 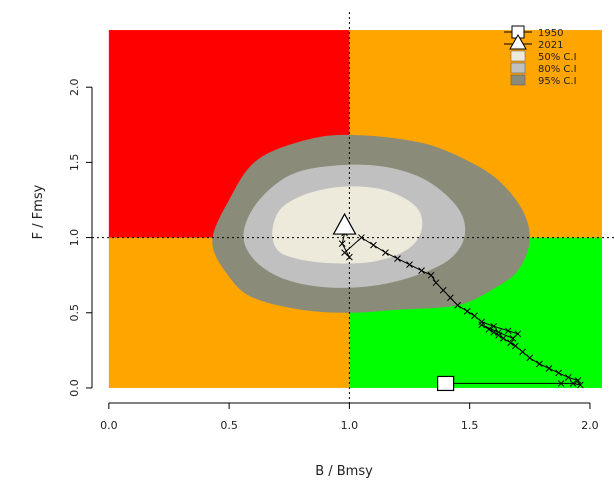 What do you see at coordinates (518, 41) in the screenshot?
I see `legend-swatch-triangle` at bounding box center [518, 41].